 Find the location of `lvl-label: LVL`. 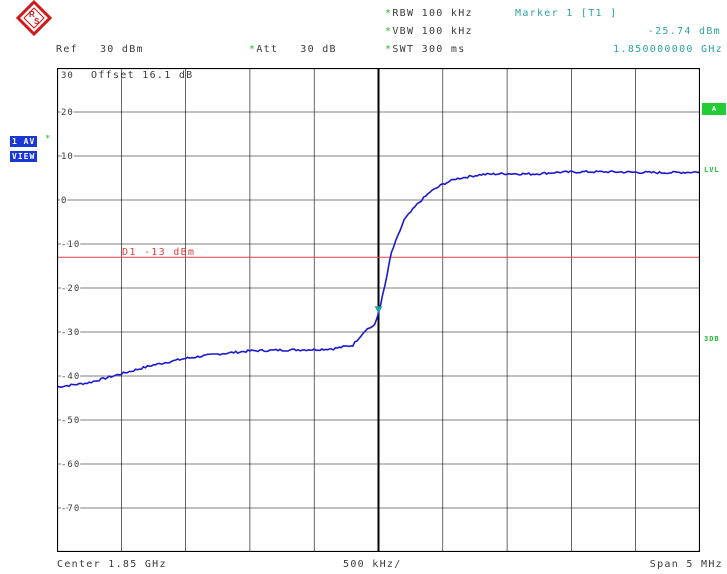

lvl-label: LVL is located at coordinates (712, 170).